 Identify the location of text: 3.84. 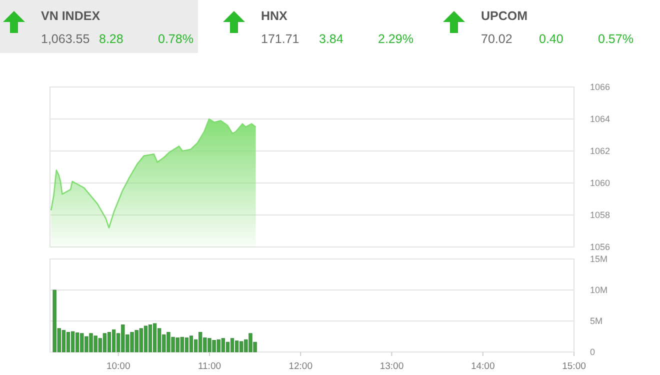
(331, 39).